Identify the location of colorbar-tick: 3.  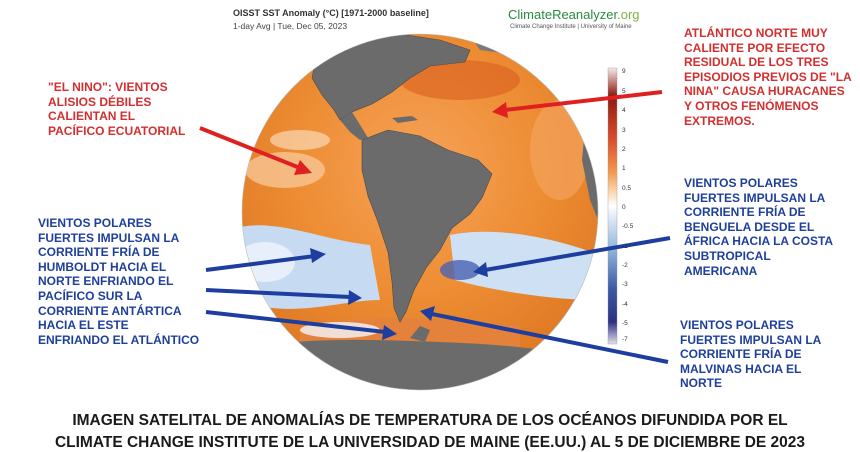
(624, 130).